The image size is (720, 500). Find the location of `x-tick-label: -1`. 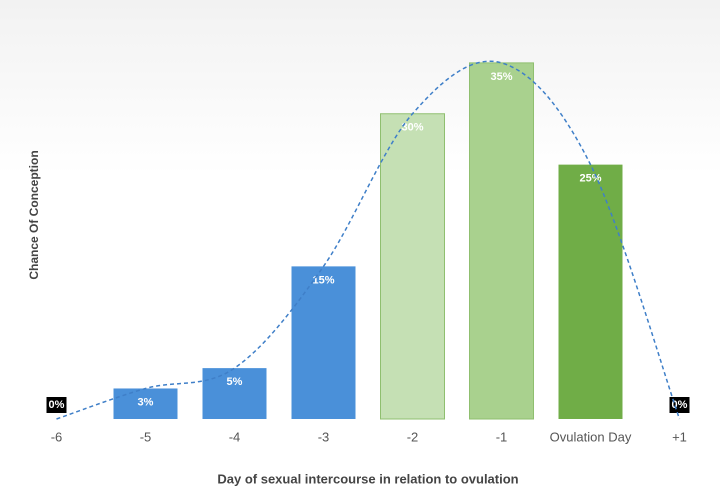

x-tick-label: -1 is located at coordinates (502, 436).